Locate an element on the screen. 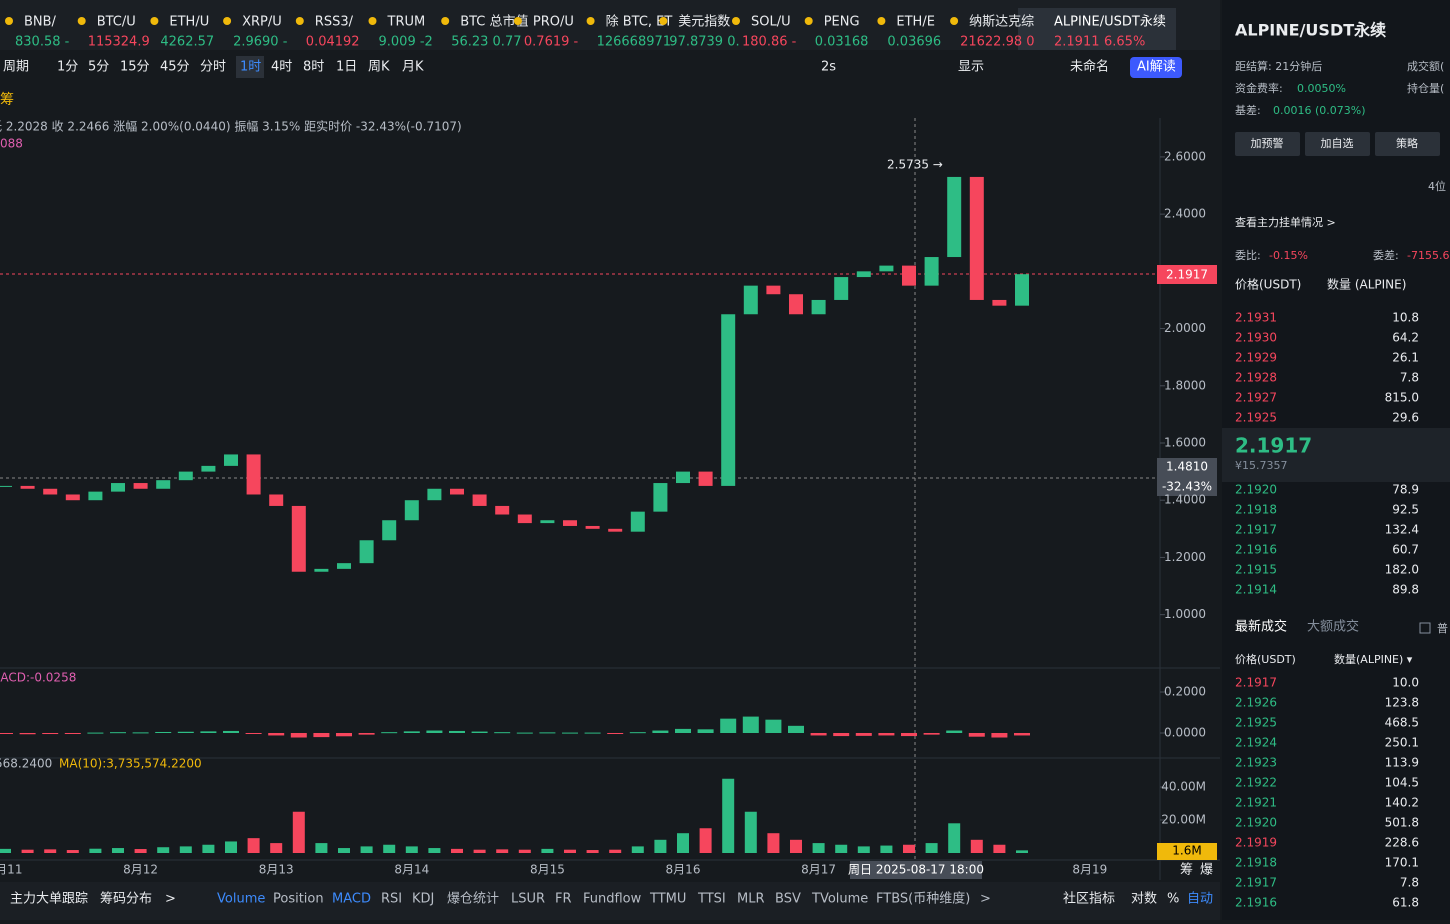 The width and height of the screenshot is (1450, 924). indicator: TTSI is located at coordinates (711, 899).